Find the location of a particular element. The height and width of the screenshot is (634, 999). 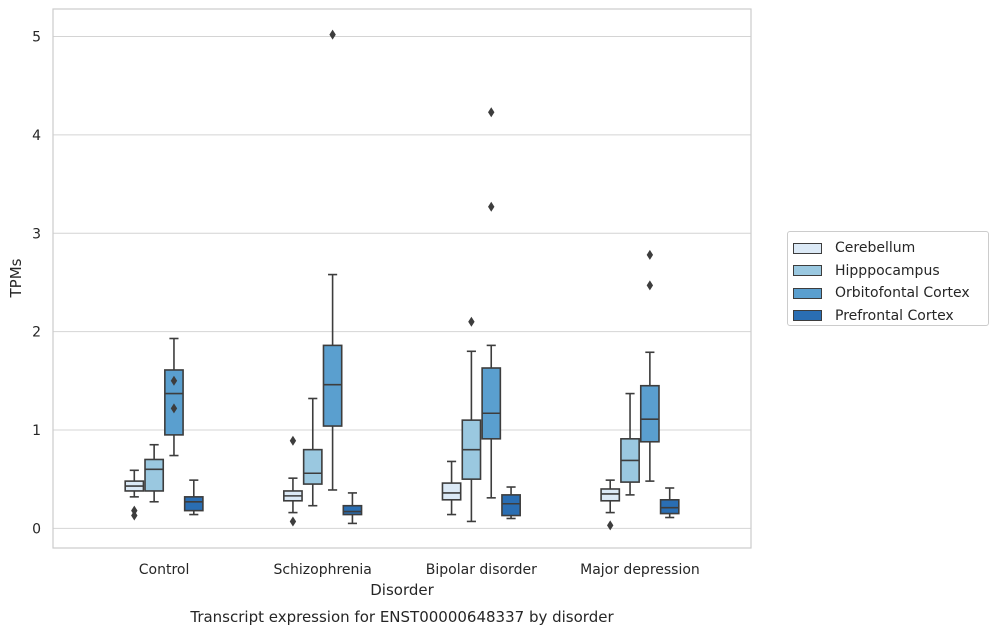

x-tick-label: Major depression is located at coordinates (640, 570).